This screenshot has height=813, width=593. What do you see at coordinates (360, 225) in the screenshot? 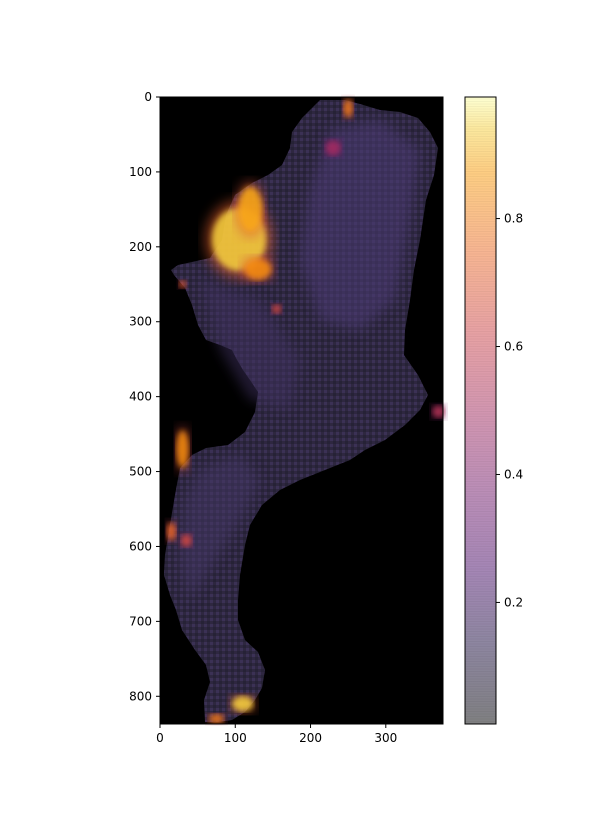
I see `land-shading` at bounding box center [360, 225].